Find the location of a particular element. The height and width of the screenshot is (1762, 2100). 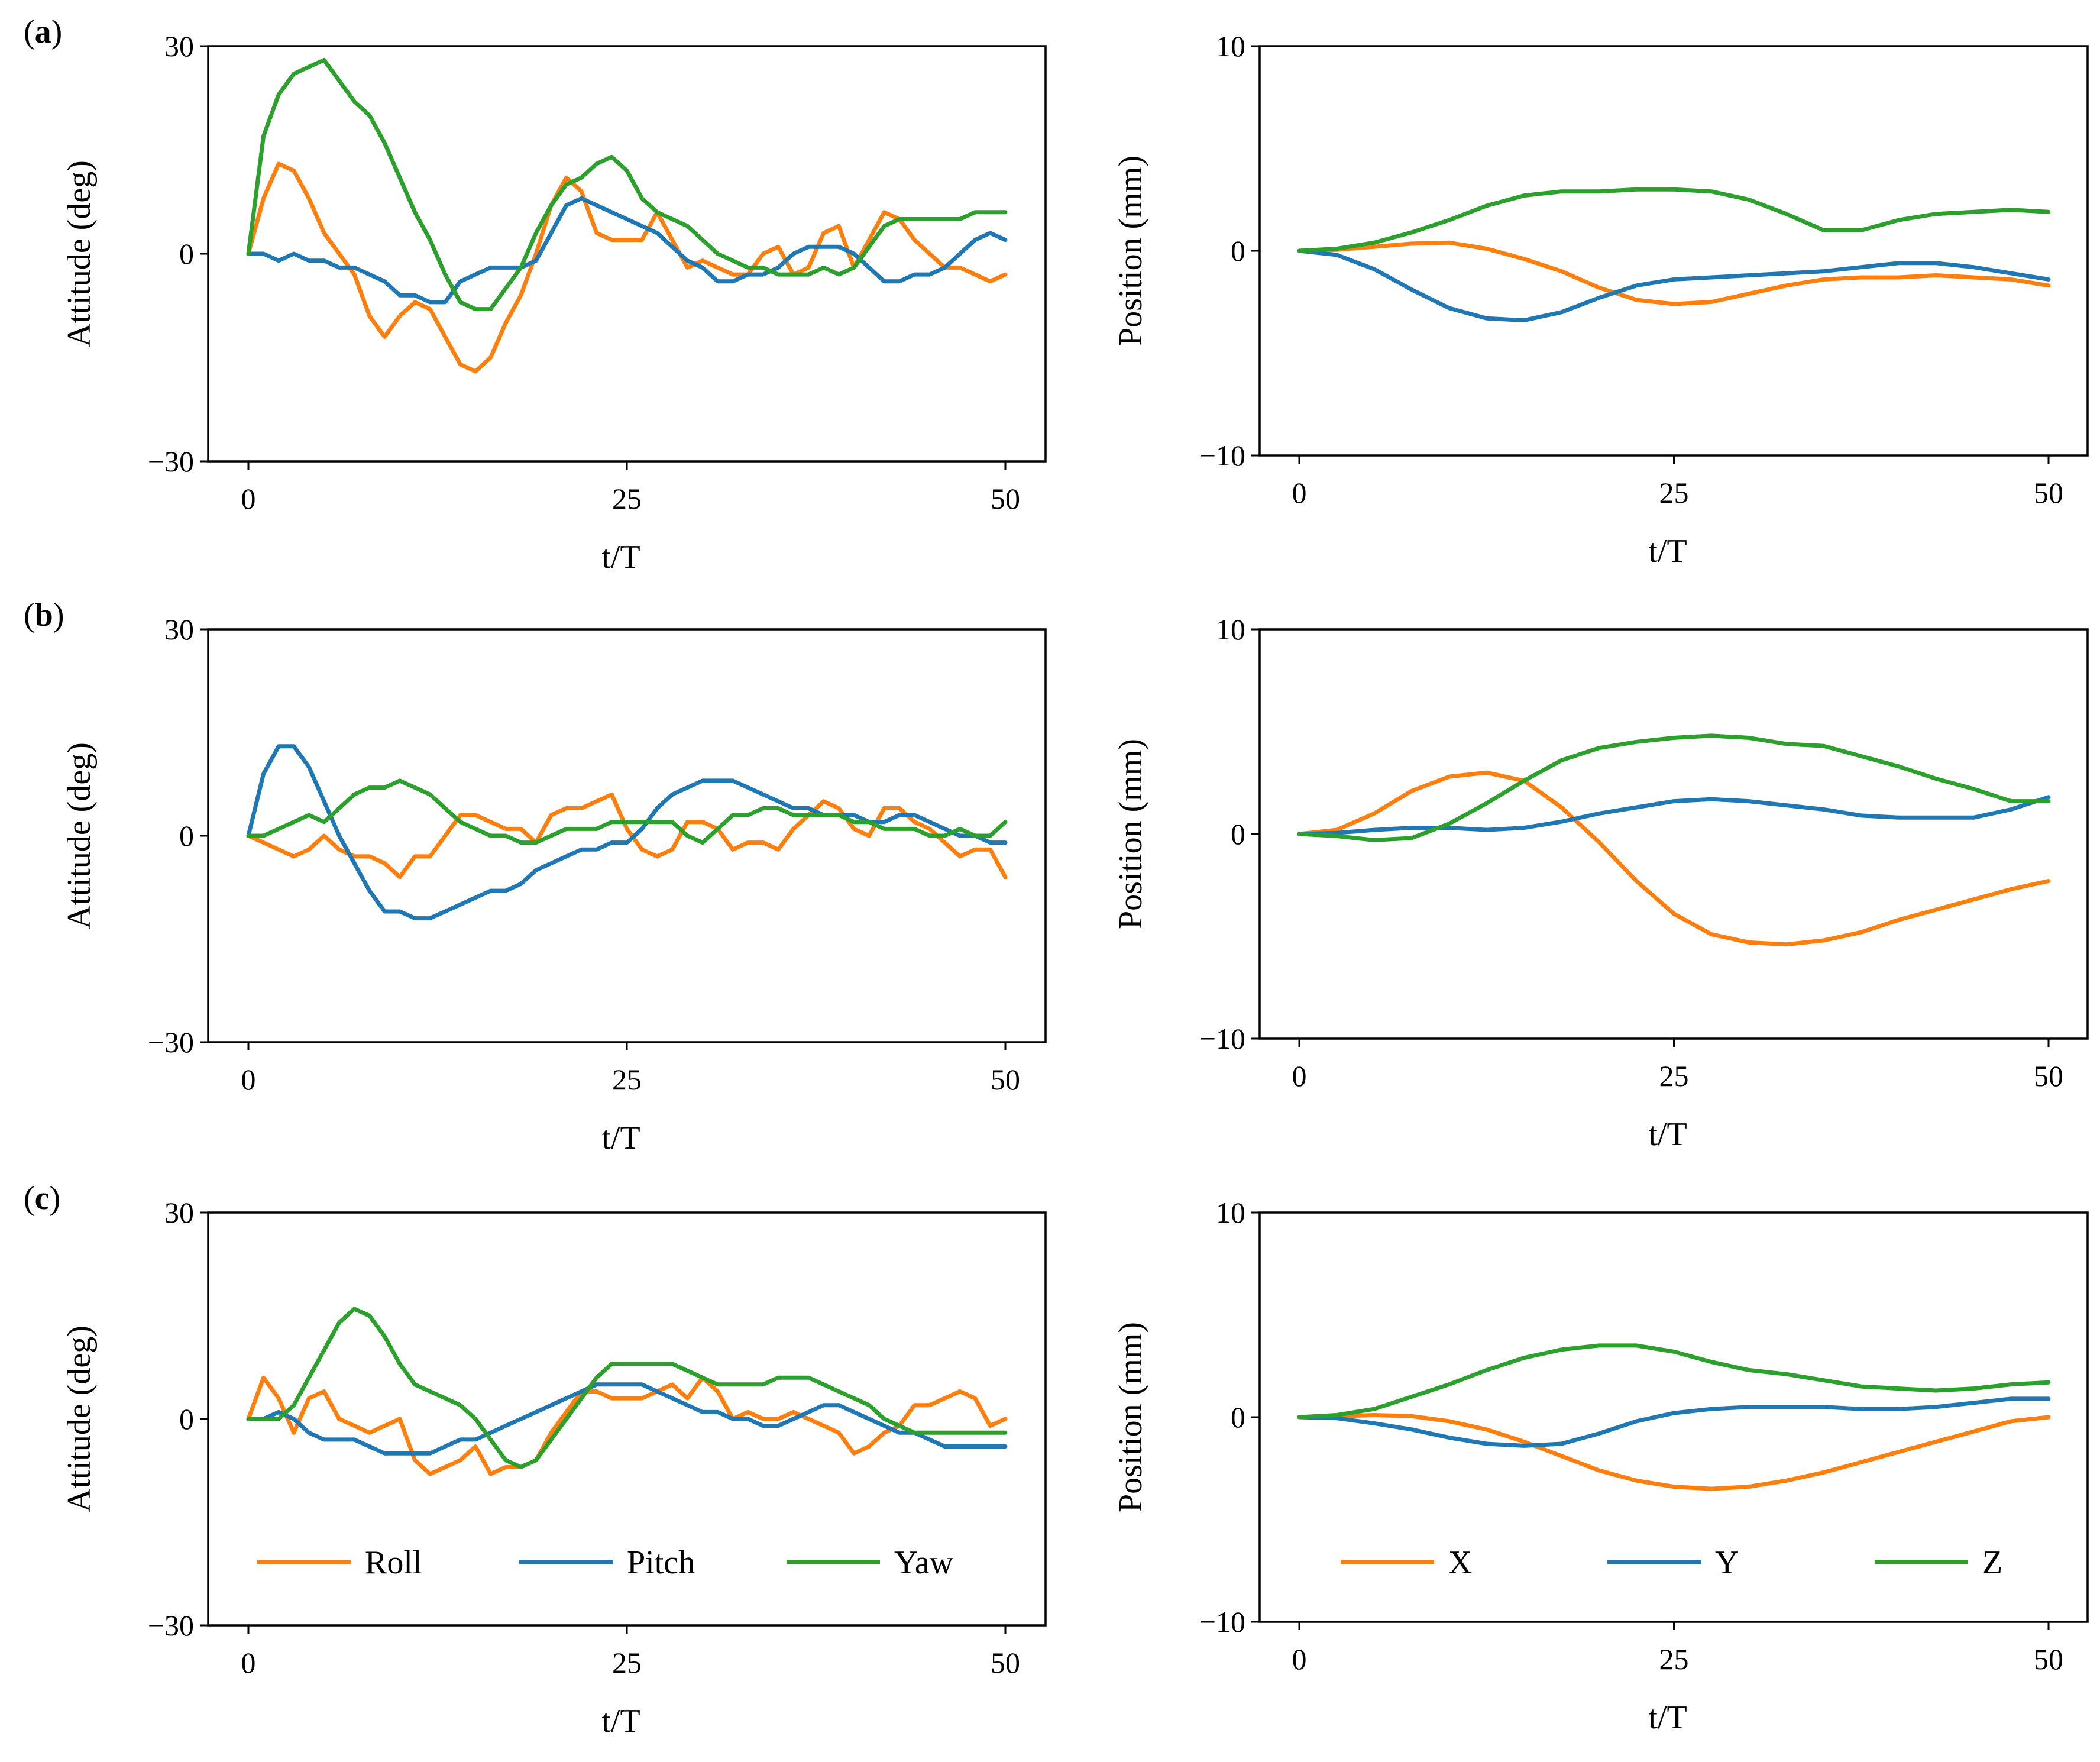

chart-a-position: 0 25 50 −10 0 10 t/T Position (mm) is located at coordinates (1601, 300).